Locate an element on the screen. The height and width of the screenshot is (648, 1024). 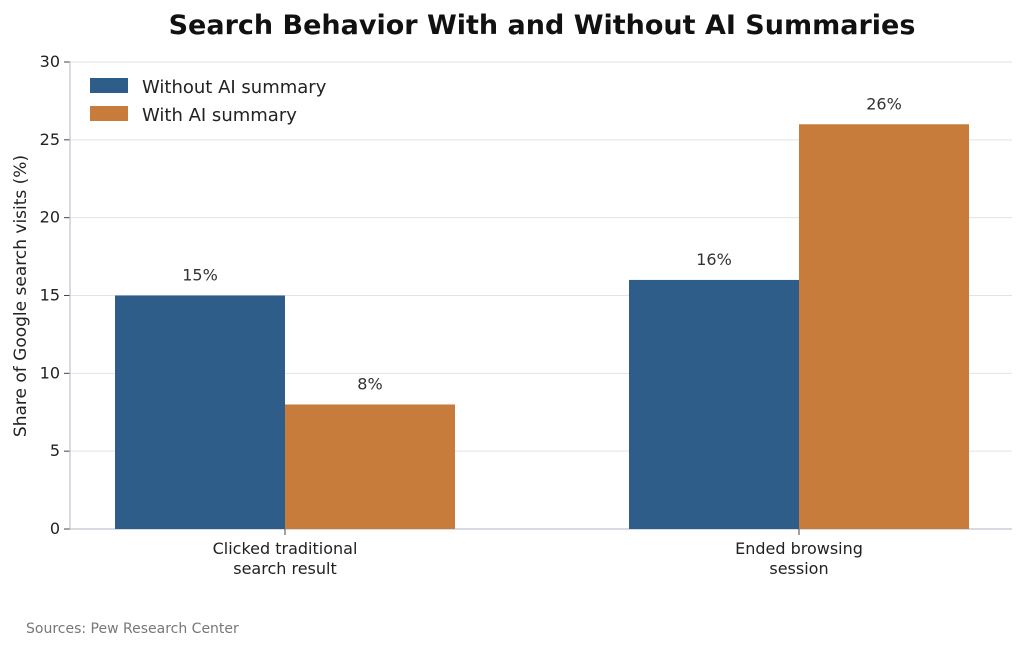
x-tick-label: session is located at coordinates (798, 568).